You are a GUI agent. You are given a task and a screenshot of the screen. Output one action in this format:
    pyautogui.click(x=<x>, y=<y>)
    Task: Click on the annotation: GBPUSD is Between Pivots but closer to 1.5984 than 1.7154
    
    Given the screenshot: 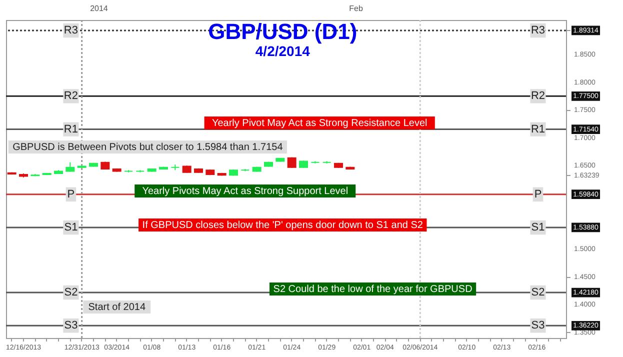 What is the action you would take?
    pyautogui.click(x=148, y=147)
    